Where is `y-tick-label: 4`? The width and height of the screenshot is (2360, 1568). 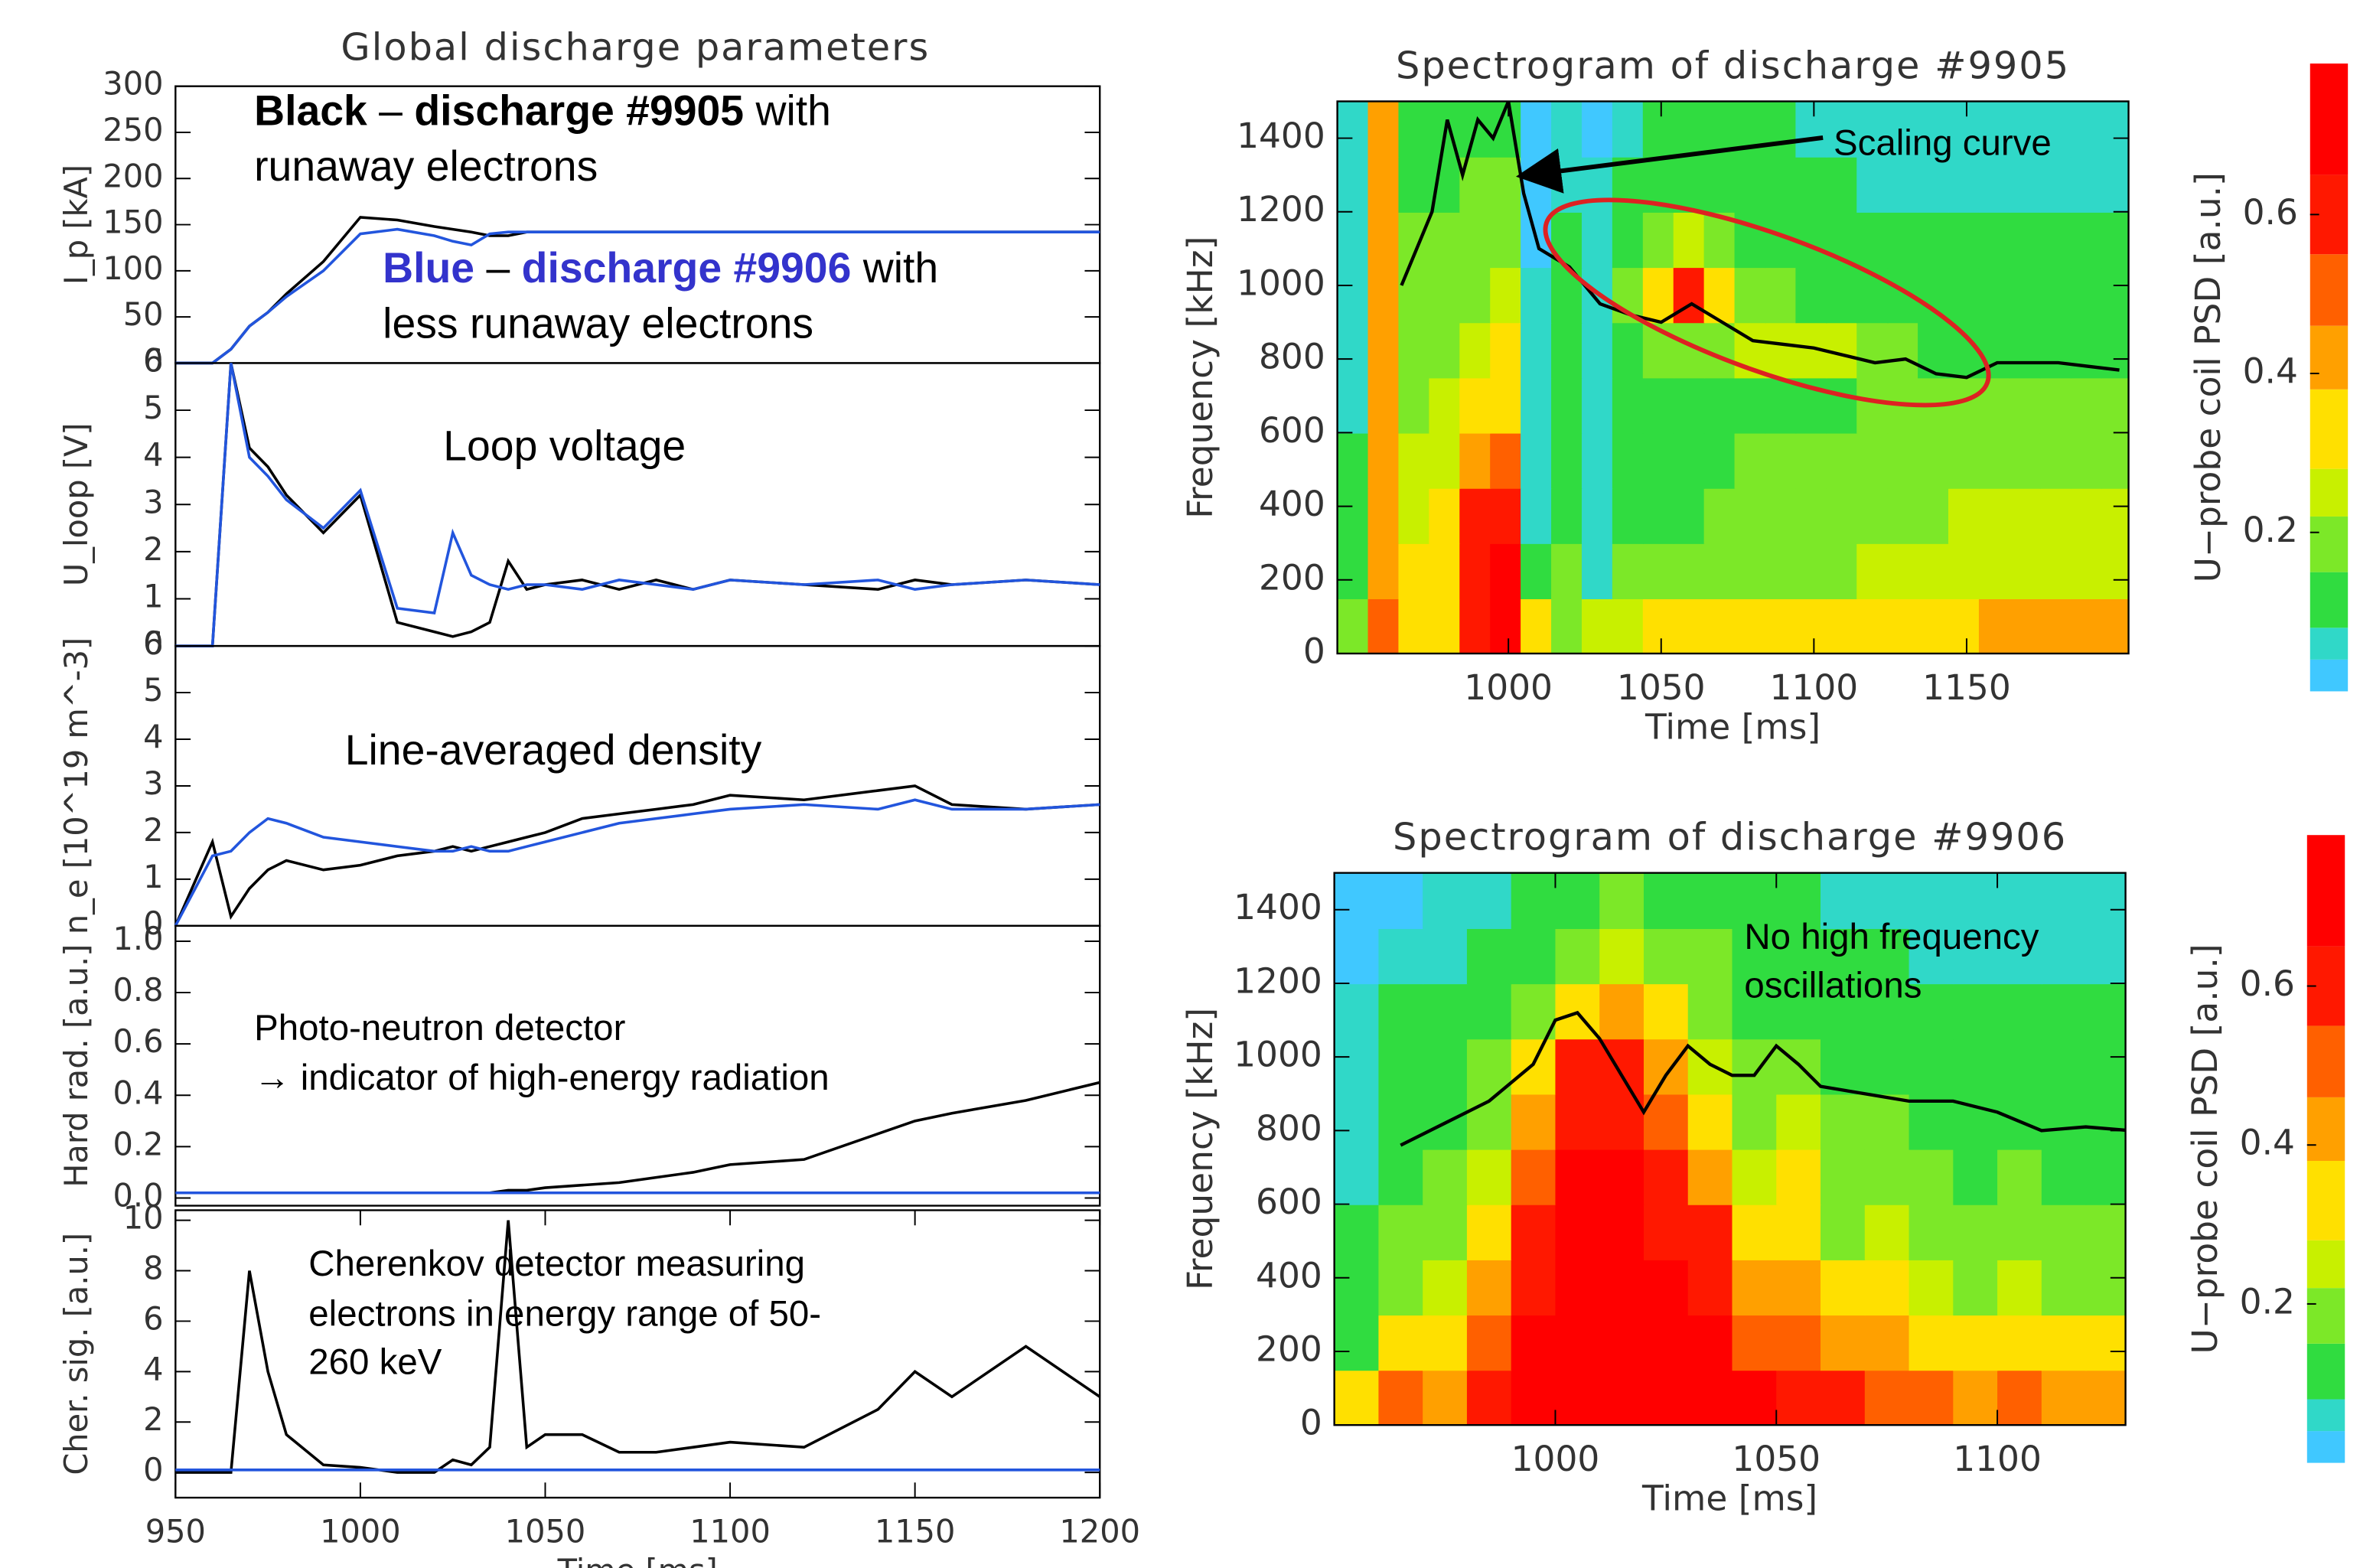
y-tick-label: 4 is located at coordinates (153, 736).